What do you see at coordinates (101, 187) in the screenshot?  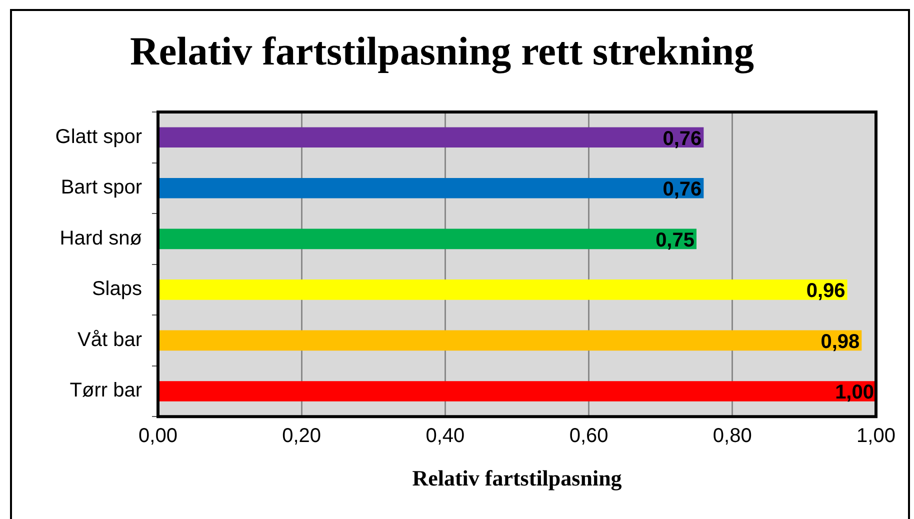 I see `y-tick-label: Bart spor` at bounding box center [101, 187].